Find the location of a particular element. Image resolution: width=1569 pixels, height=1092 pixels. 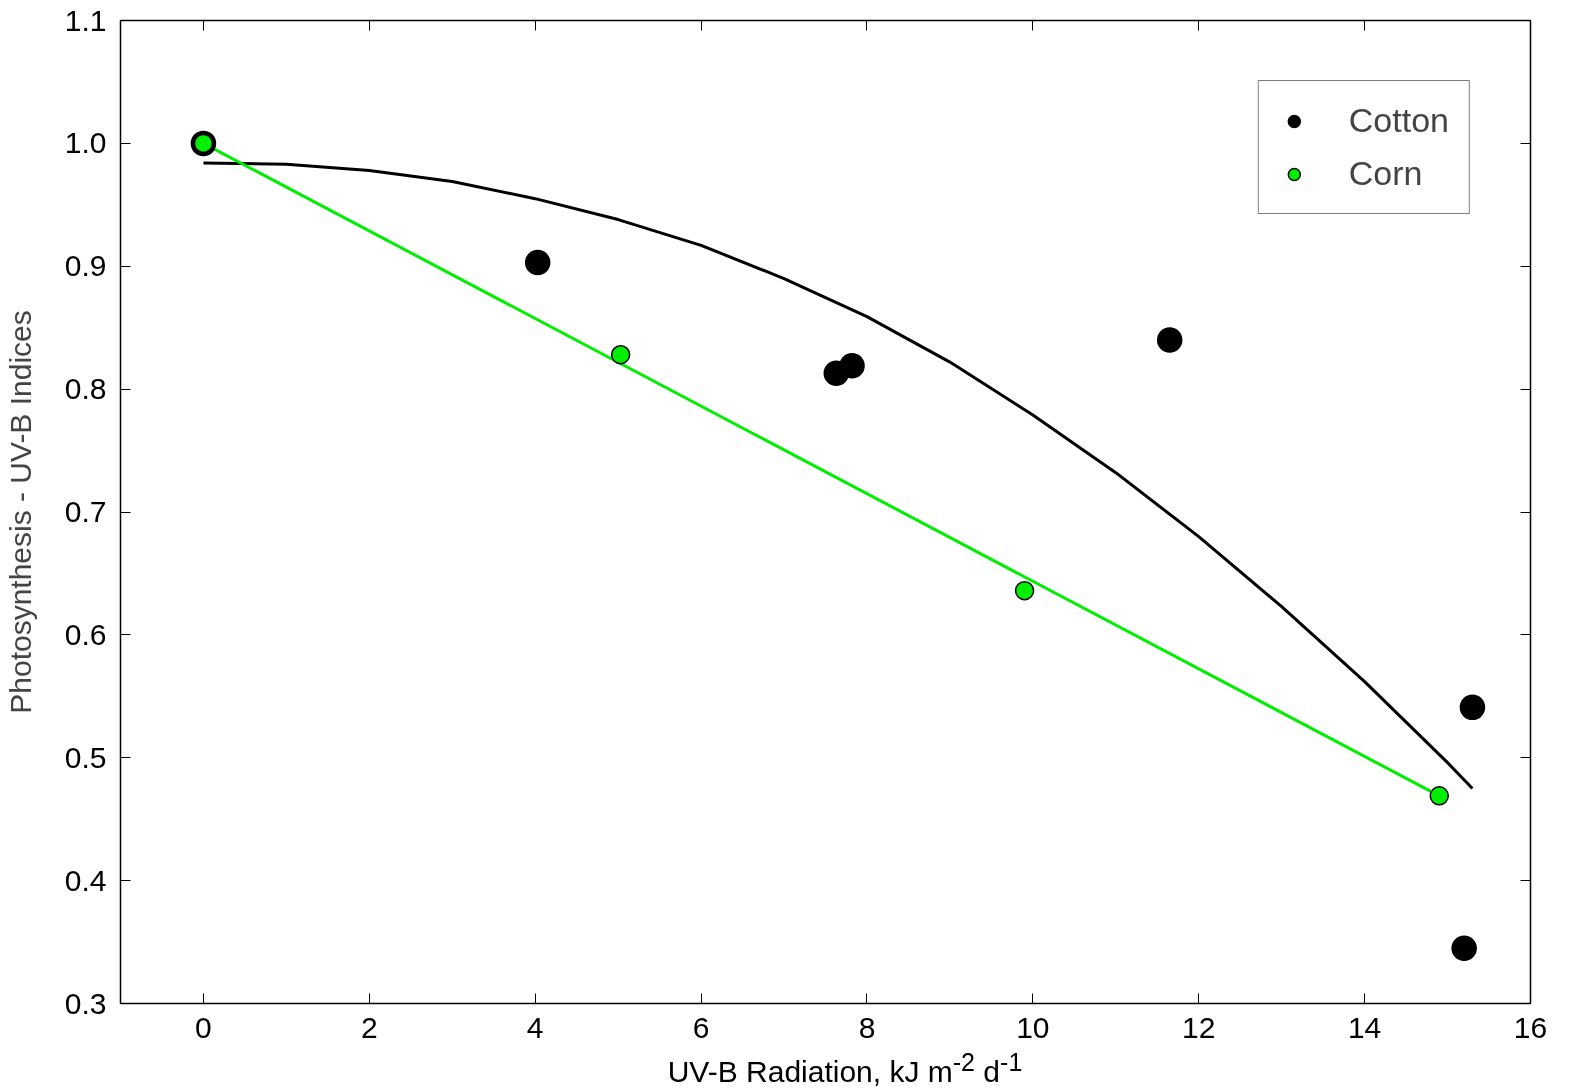

x-tick-label: 4 is located at coordinates (535, 1027).